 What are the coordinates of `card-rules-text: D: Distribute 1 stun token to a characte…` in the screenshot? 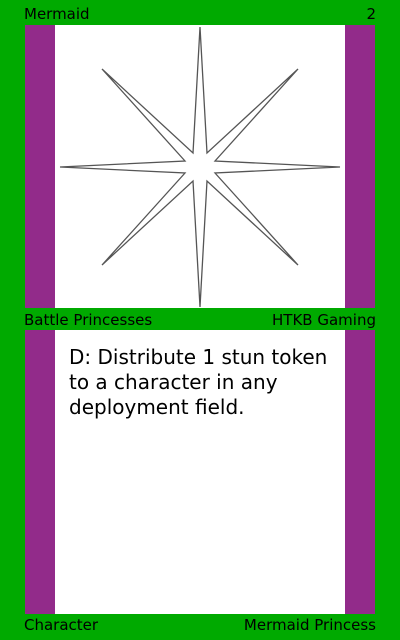 It's located at (198, 382).